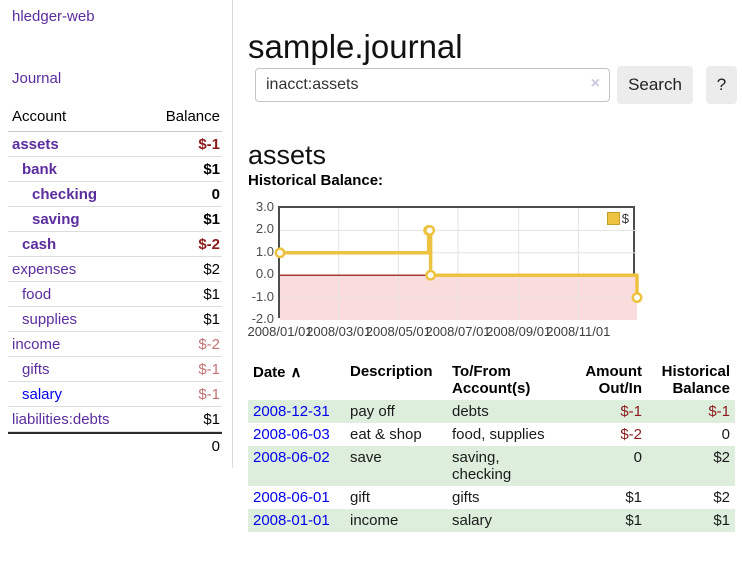 The image size is (742, 582). Describe the element at coordinates (115, 419) in the screenshot. I see `account-row: liabilities:debts $1` at that location.